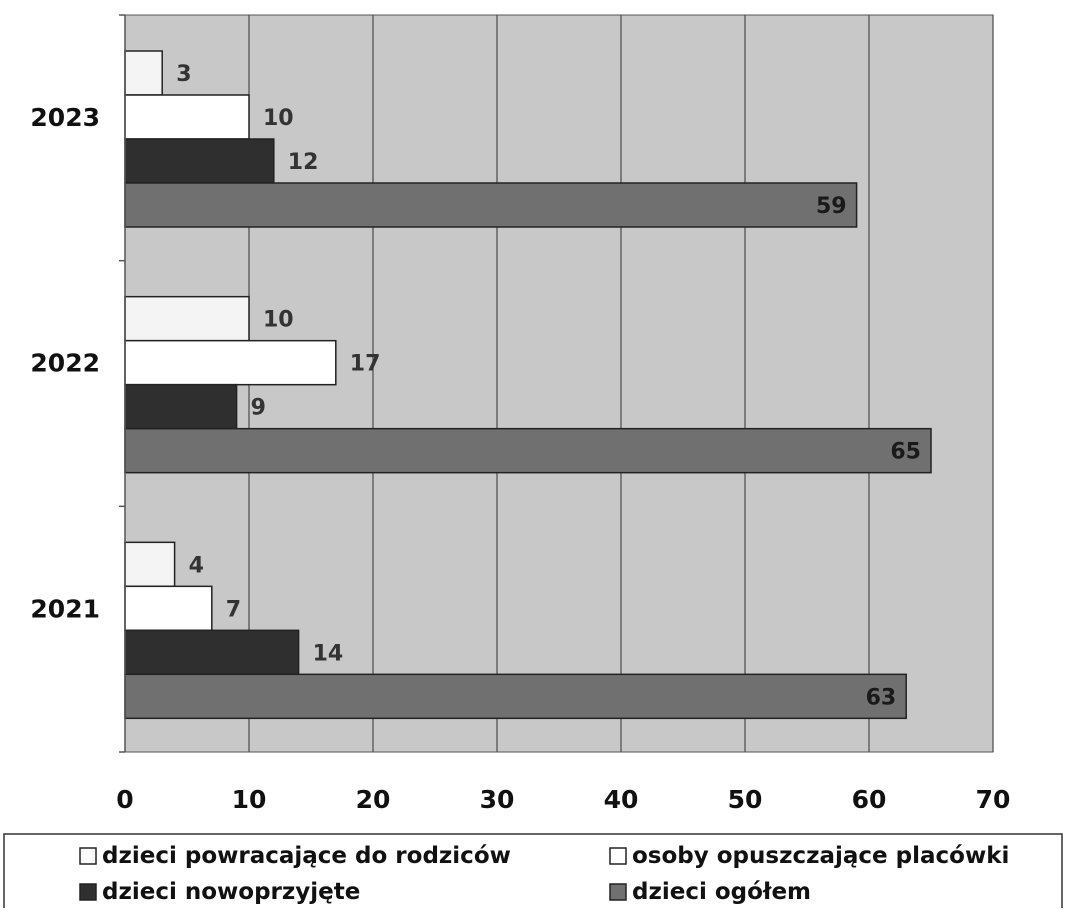 Image resolution: width=1065 pixels, height=912 pixels. I want to click on value-label-2023-series-2: 12, so click(303, 162).